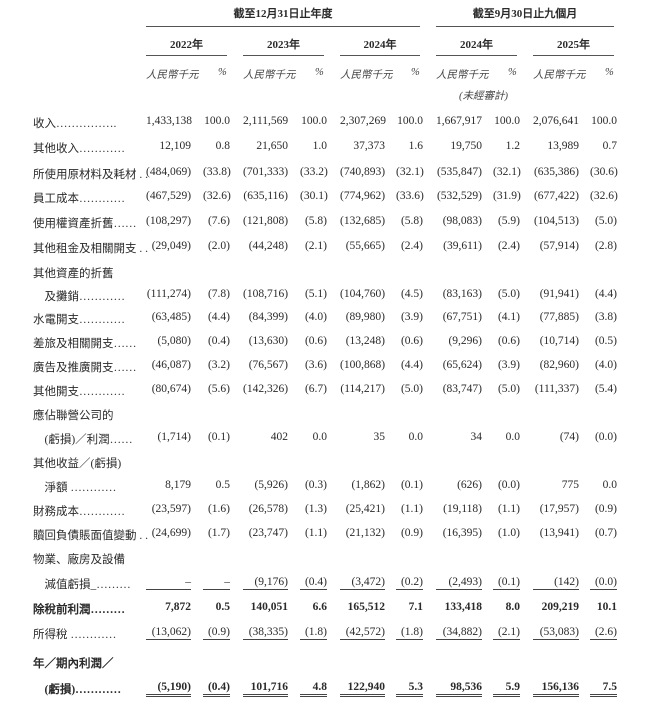  What do you see at coordinates (268, 341) in the screenshot?
I see `amount-cell: (13,630)` at bounding box center [268, 341].